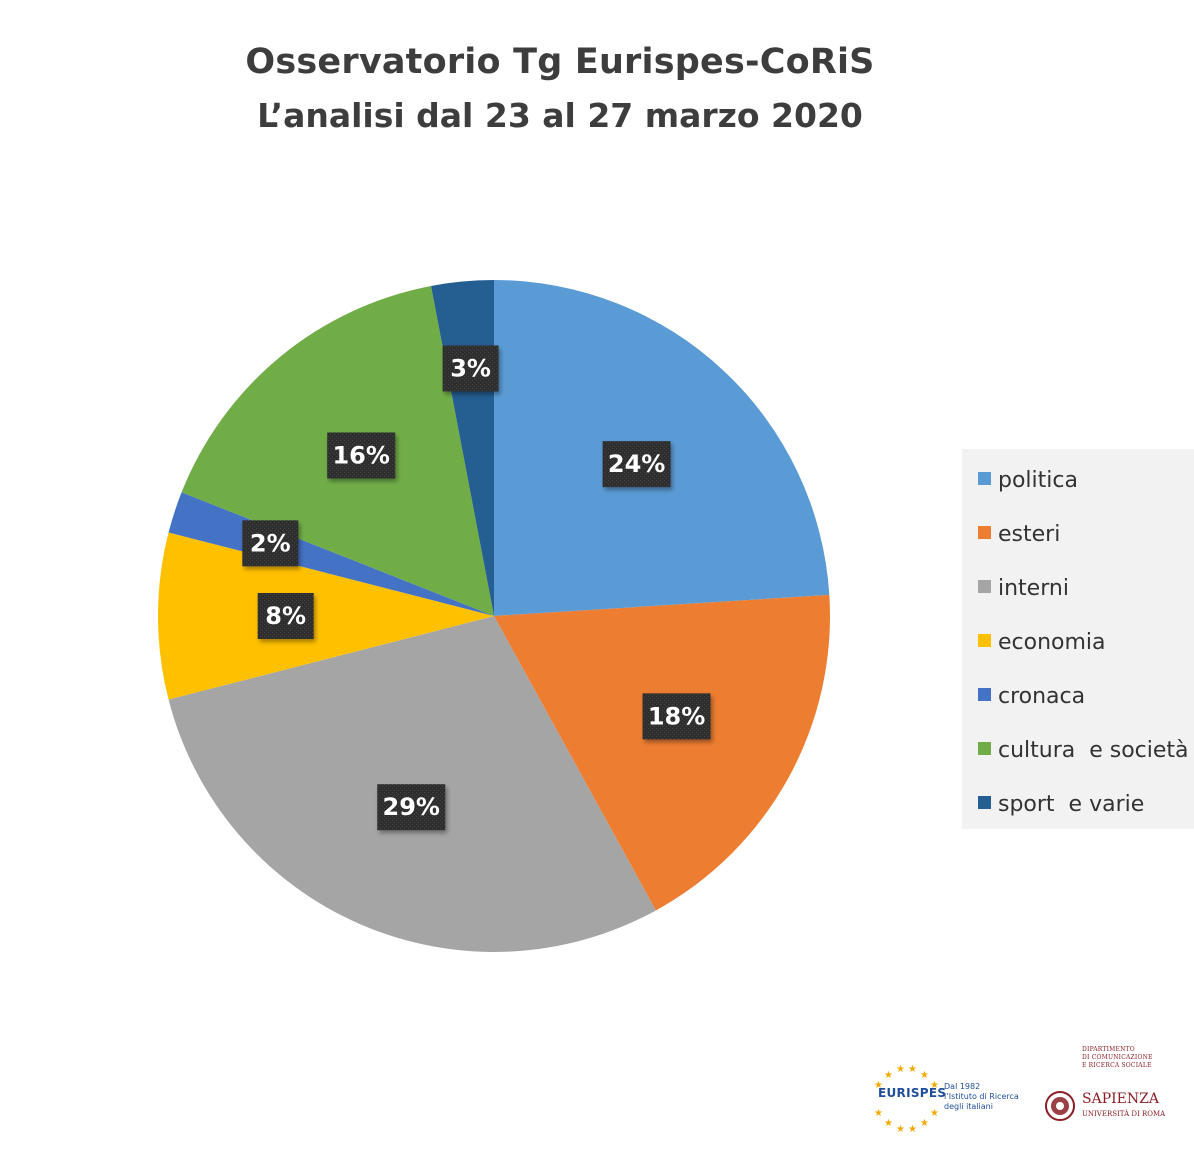  I want to click on sapienza-department-line: DIPARTIMENTO, so click(1108, 1049).